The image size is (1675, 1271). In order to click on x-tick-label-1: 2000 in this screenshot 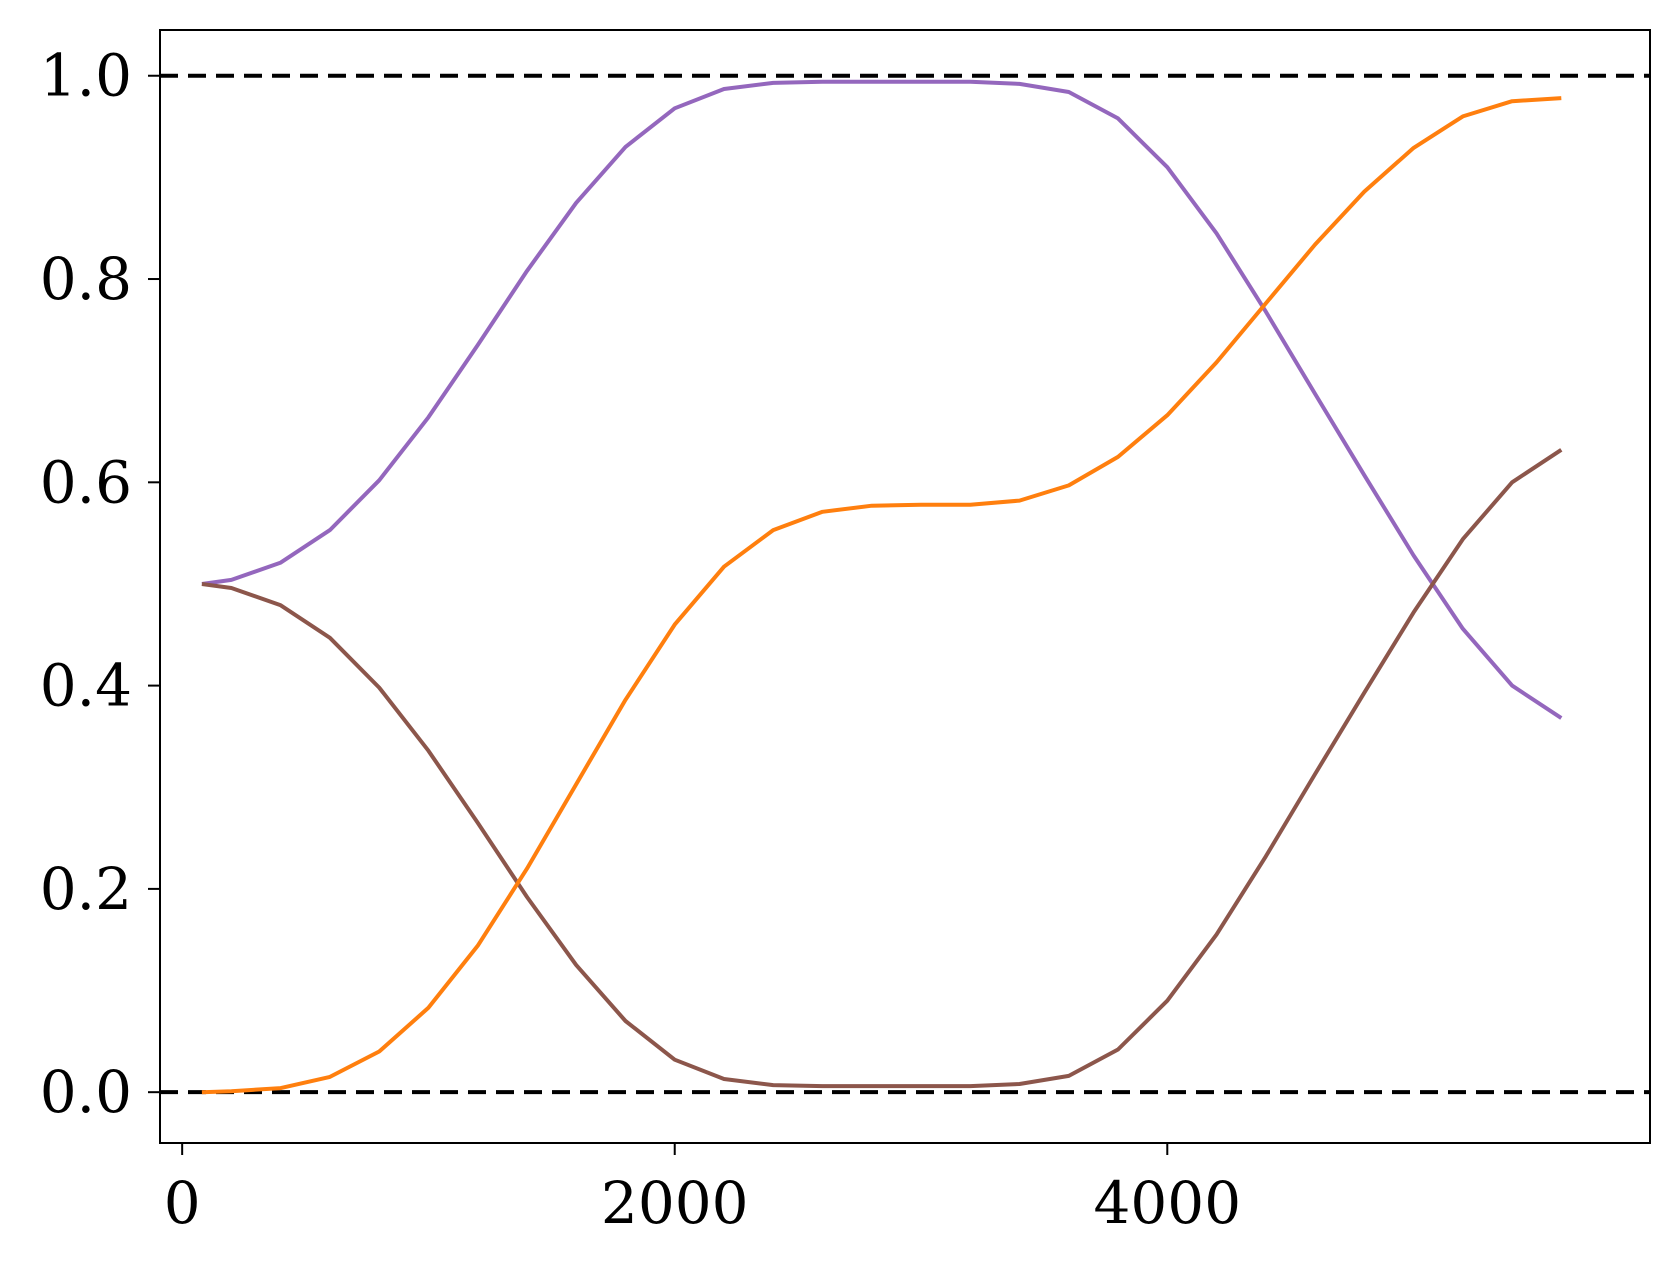, I will do `click(675, 1203)`.